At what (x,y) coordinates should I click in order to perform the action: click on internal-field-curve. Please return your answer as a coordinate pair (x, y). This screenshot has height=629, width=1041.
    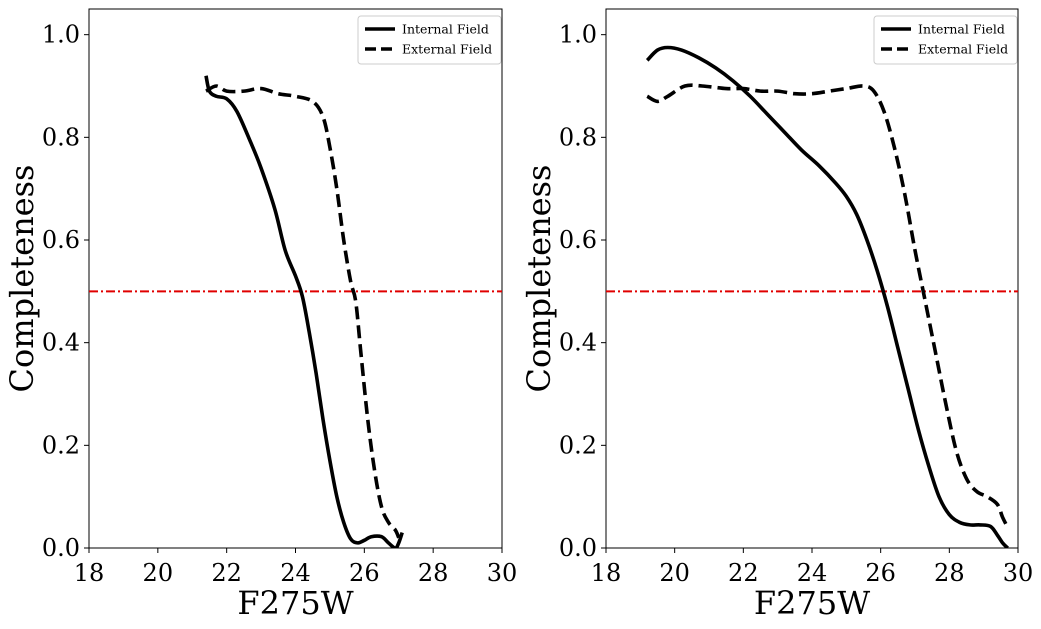
    Looking at the image, I should click on (304, 311).